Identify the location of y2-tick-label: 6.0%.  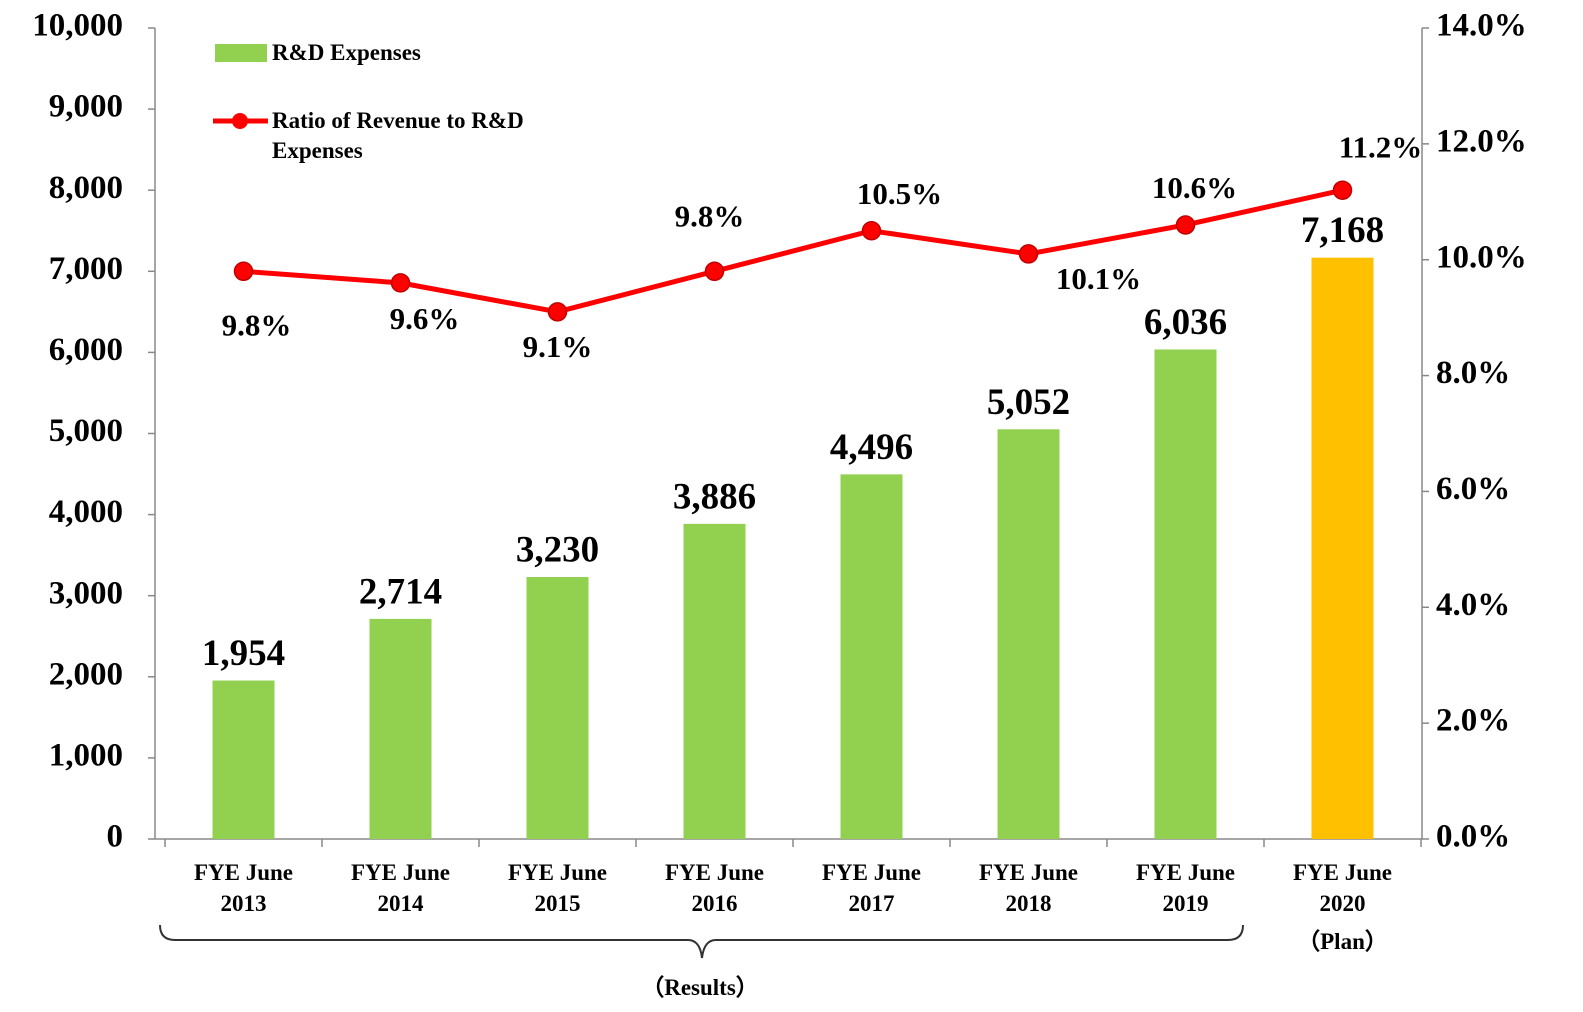
(1473, 489).